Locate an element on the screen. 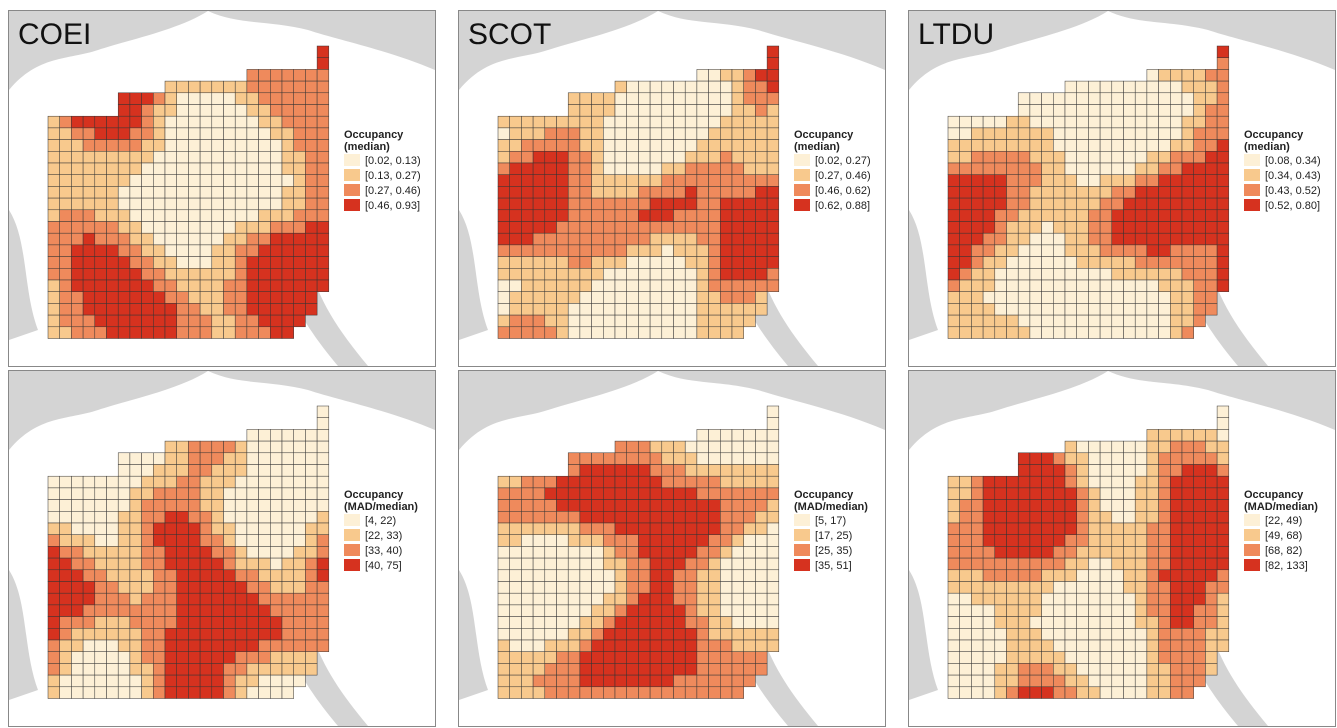 The width and height of the screenshot is (1337, 728). land is located at coordinates (23, 275).